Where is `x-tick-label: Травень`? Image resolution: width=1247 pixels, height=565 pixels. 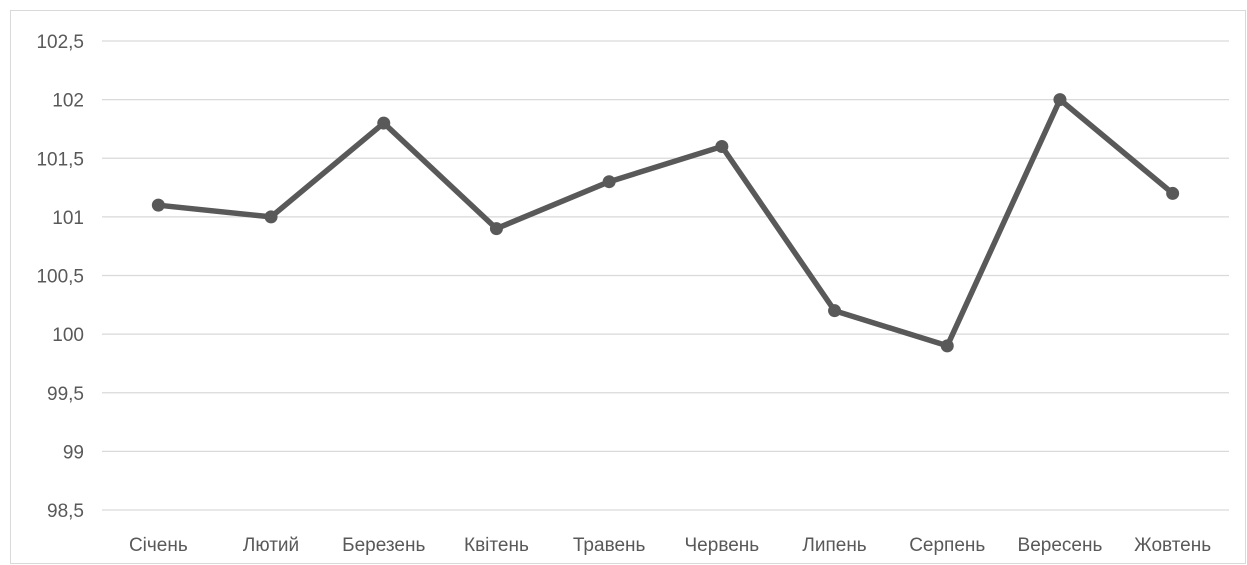 x-tick-label: Травень is located at coordinates (609, 545).